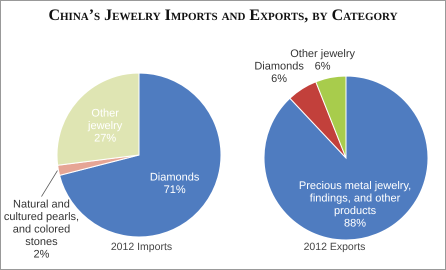 The width and height of the screenshot is (446, 270). I want to click on text: 2012 Imports, so click(141, 247).